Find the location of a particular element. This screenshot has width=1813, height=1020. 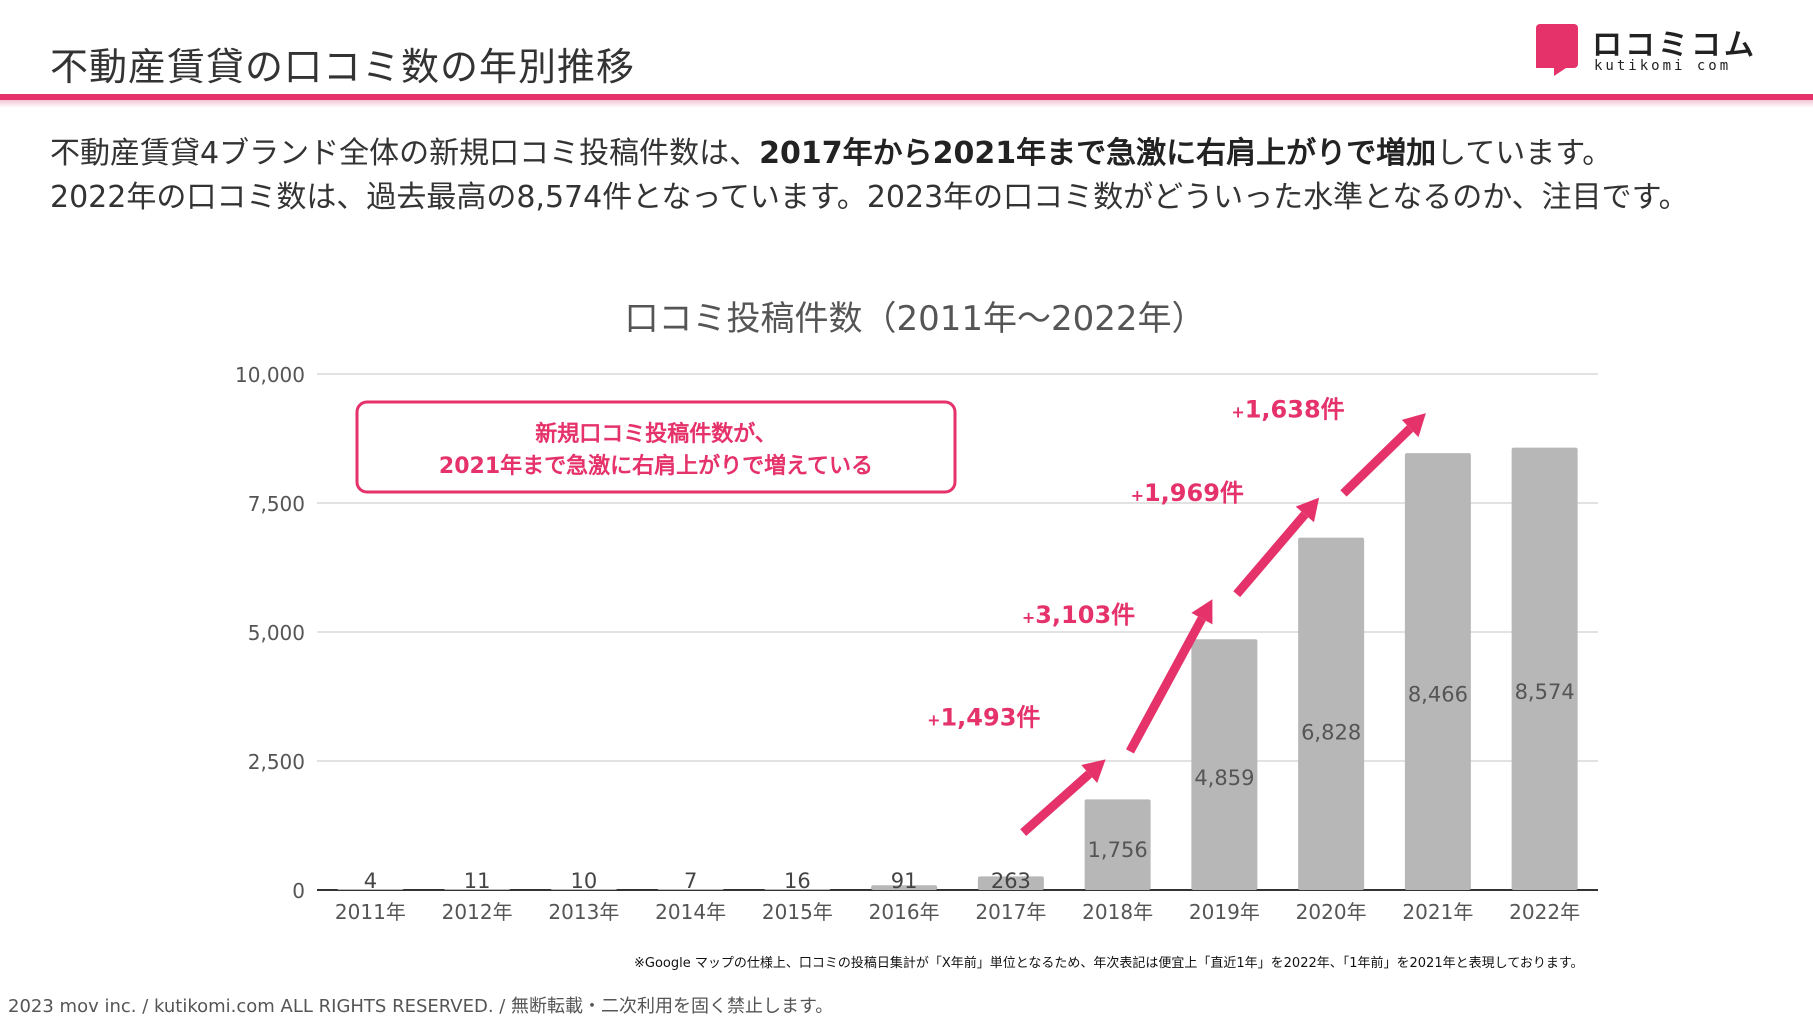

data-label: 6,828 is located at coordinates (1331, 732).